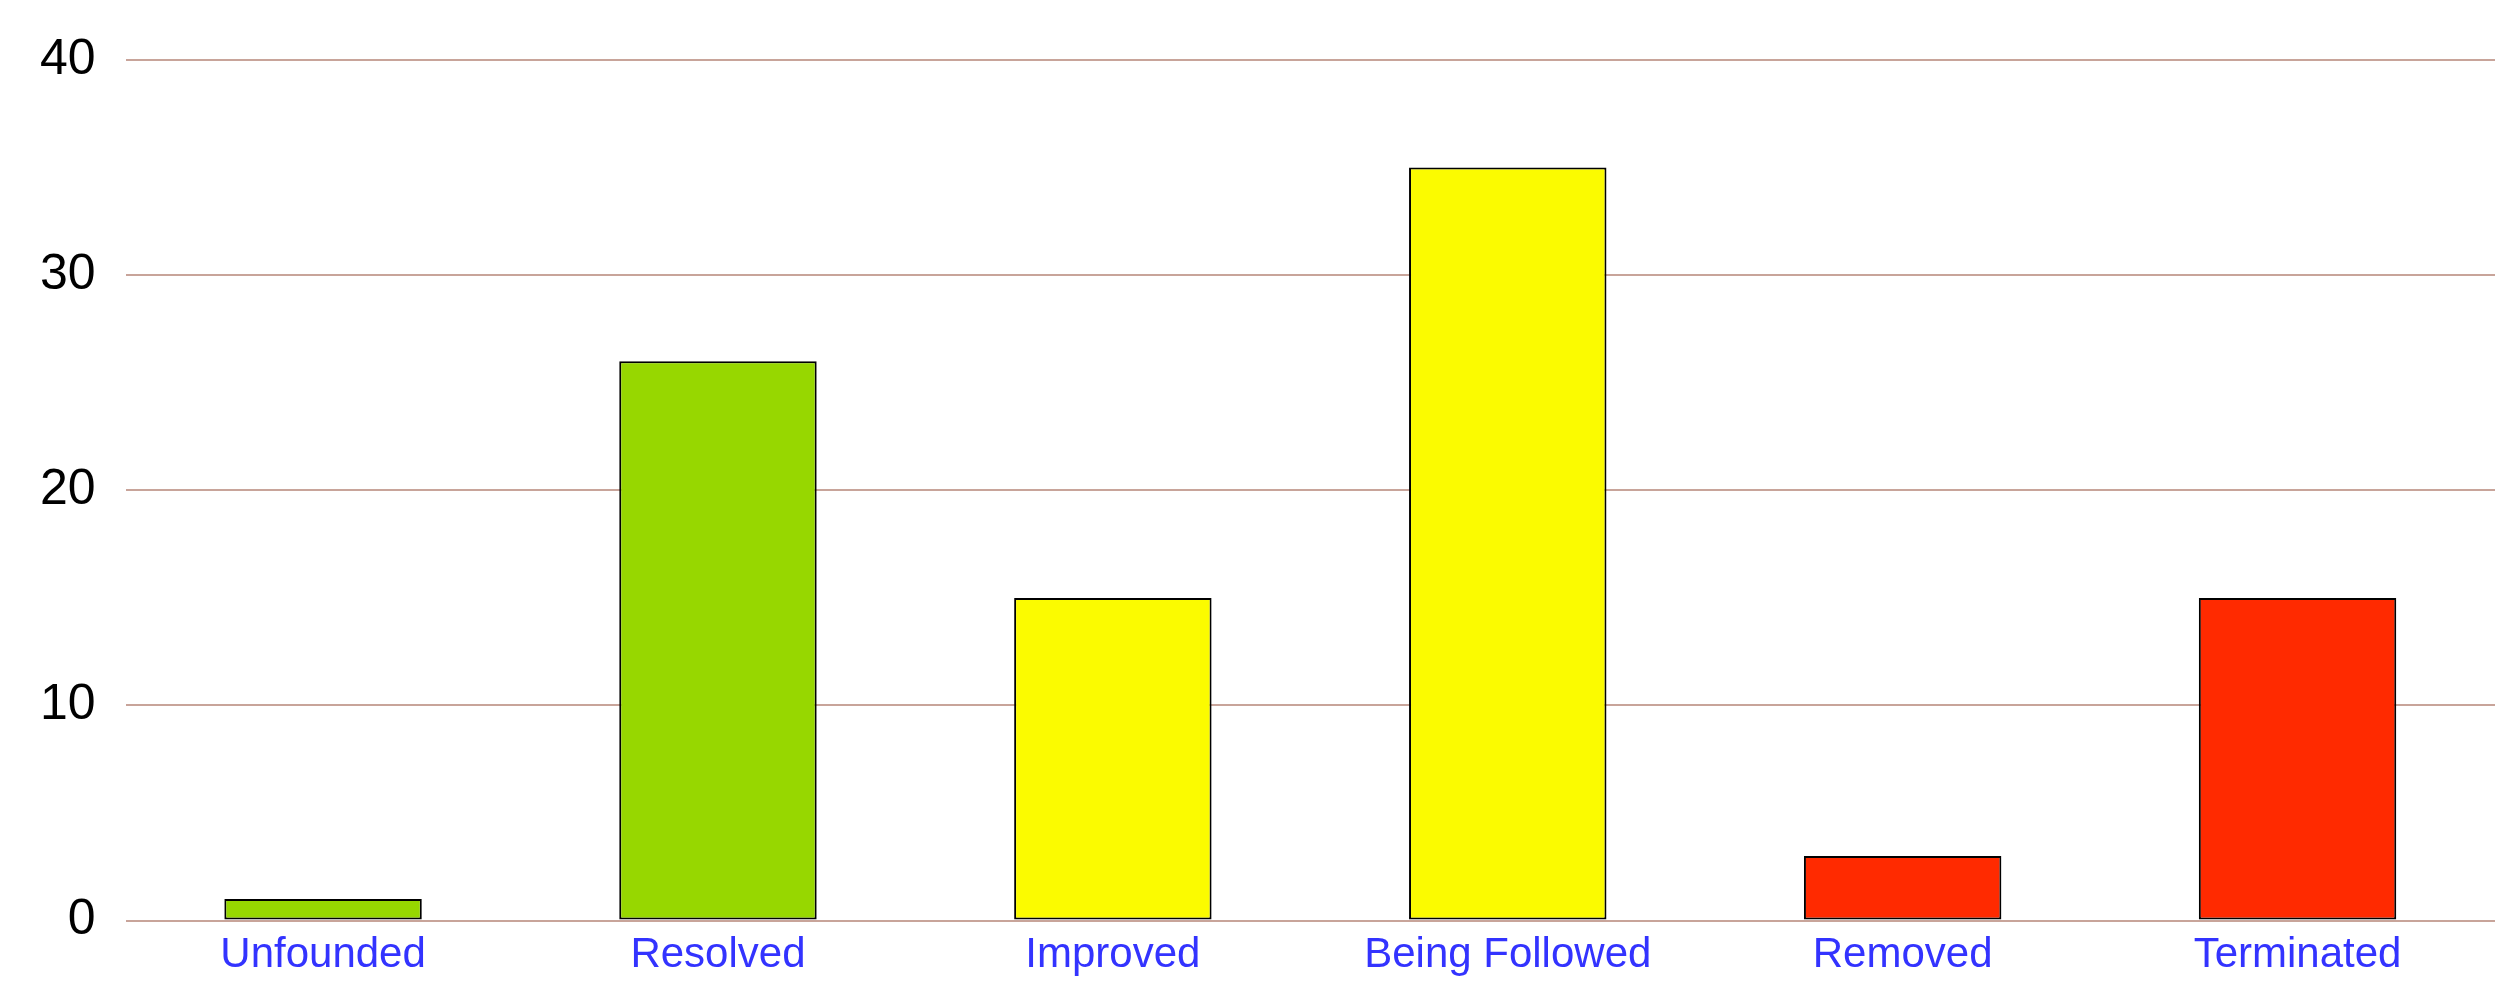 The width and height of the screenshot is (2495, 991). I want to click on x-tick-label: Unfounded, so click(323, 953).